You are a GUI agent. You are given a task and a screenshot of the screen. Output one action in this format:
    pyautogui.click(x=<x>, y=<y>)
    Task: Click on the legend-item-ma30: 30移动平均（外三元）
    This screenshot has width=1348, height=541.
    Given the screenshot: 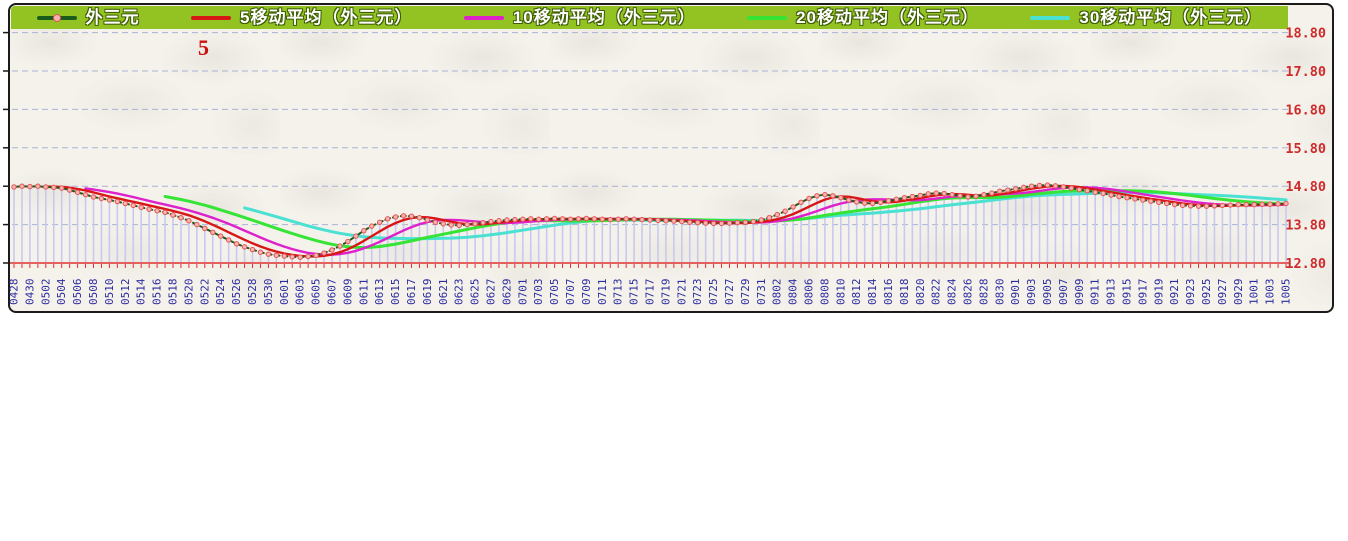 What is the action you would take?
    pyautogui.click(x=1146, y=17)
    